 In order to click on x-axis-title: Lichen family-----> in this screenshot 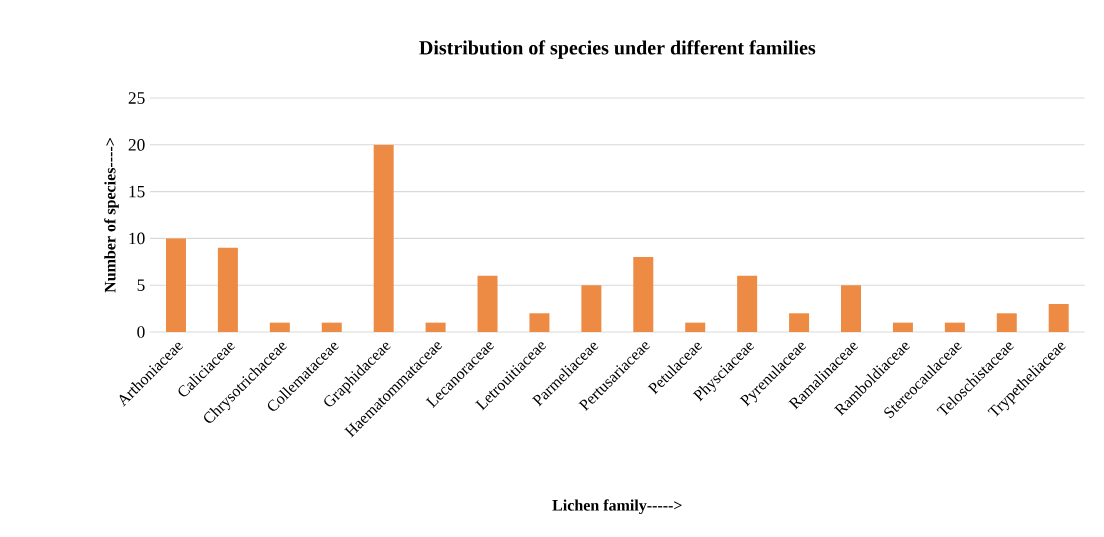, I will do `click(617, 507)`.